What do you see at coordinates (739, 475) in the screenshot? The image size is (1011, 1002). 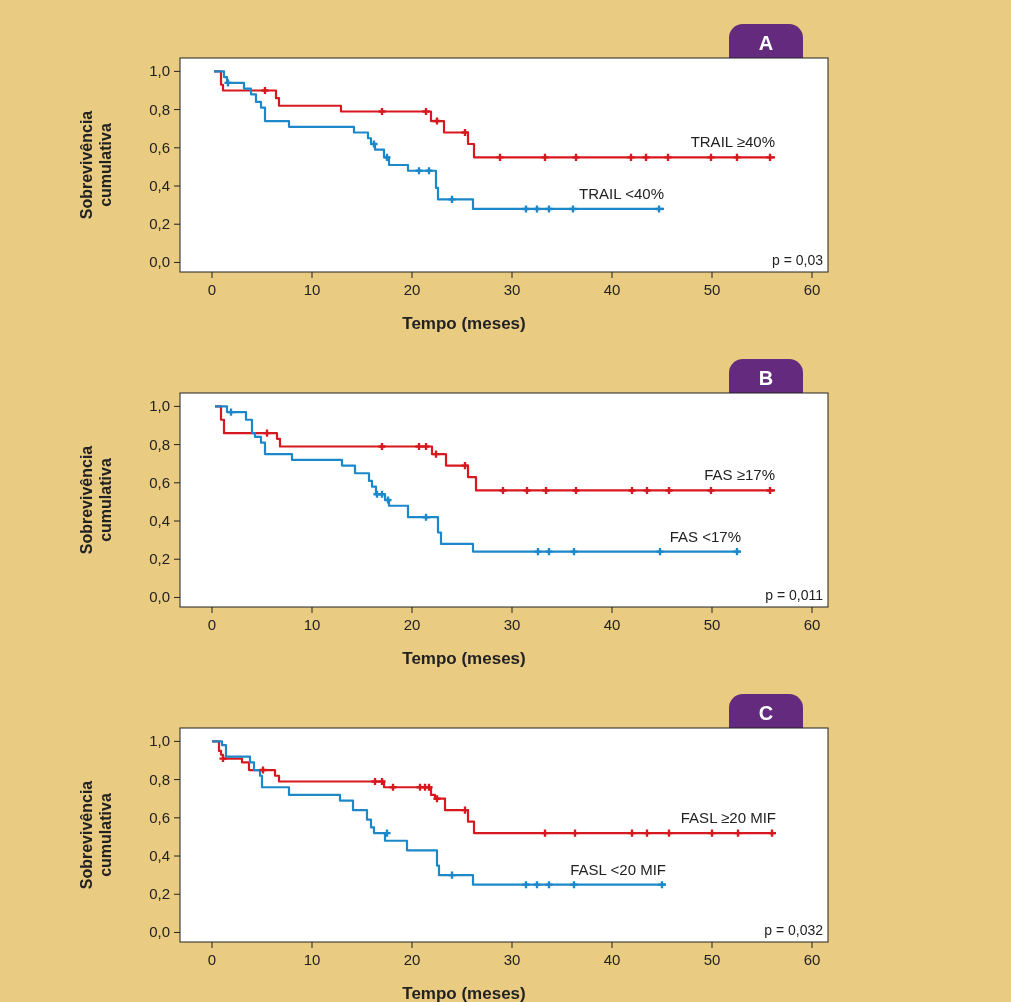 I see `series-label: FAS ≥17%` at bounding box center [739, 475].